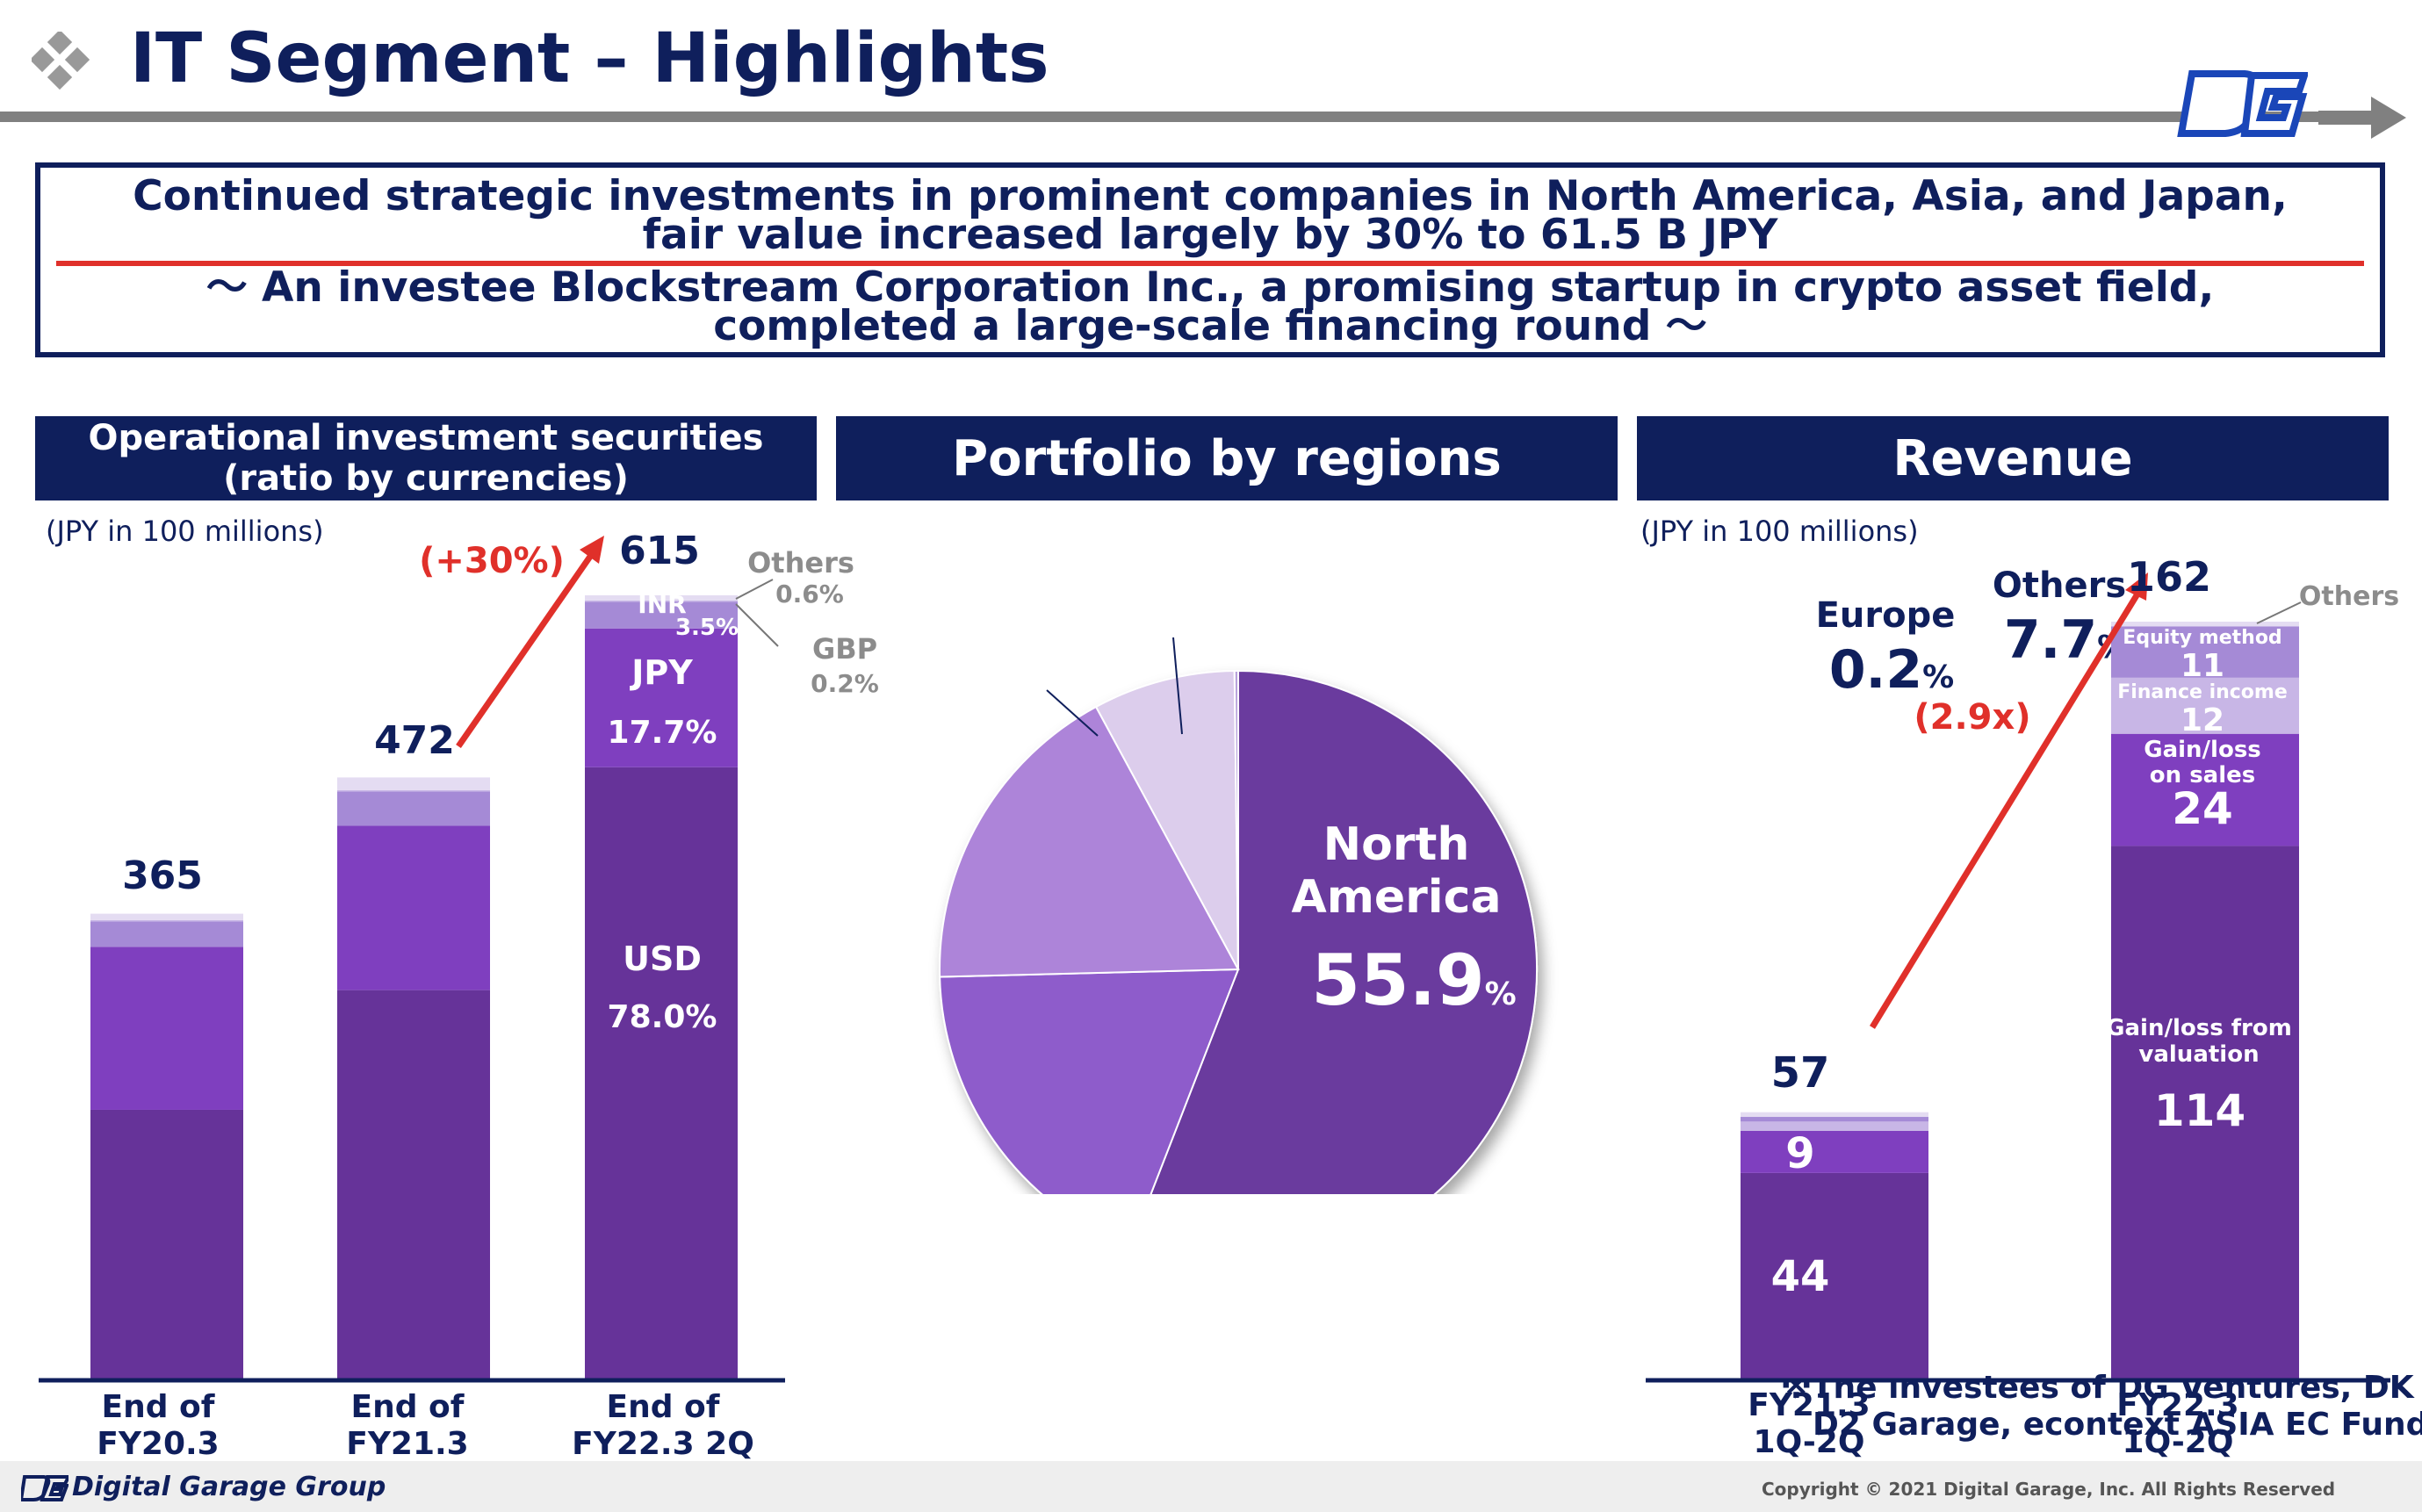 The image size is (2422, 1512). What do you see at coordinates (2202, 666) in the screenshot?
I see `rev-fy22-equity: 11` at bounding box center [2202, 666].